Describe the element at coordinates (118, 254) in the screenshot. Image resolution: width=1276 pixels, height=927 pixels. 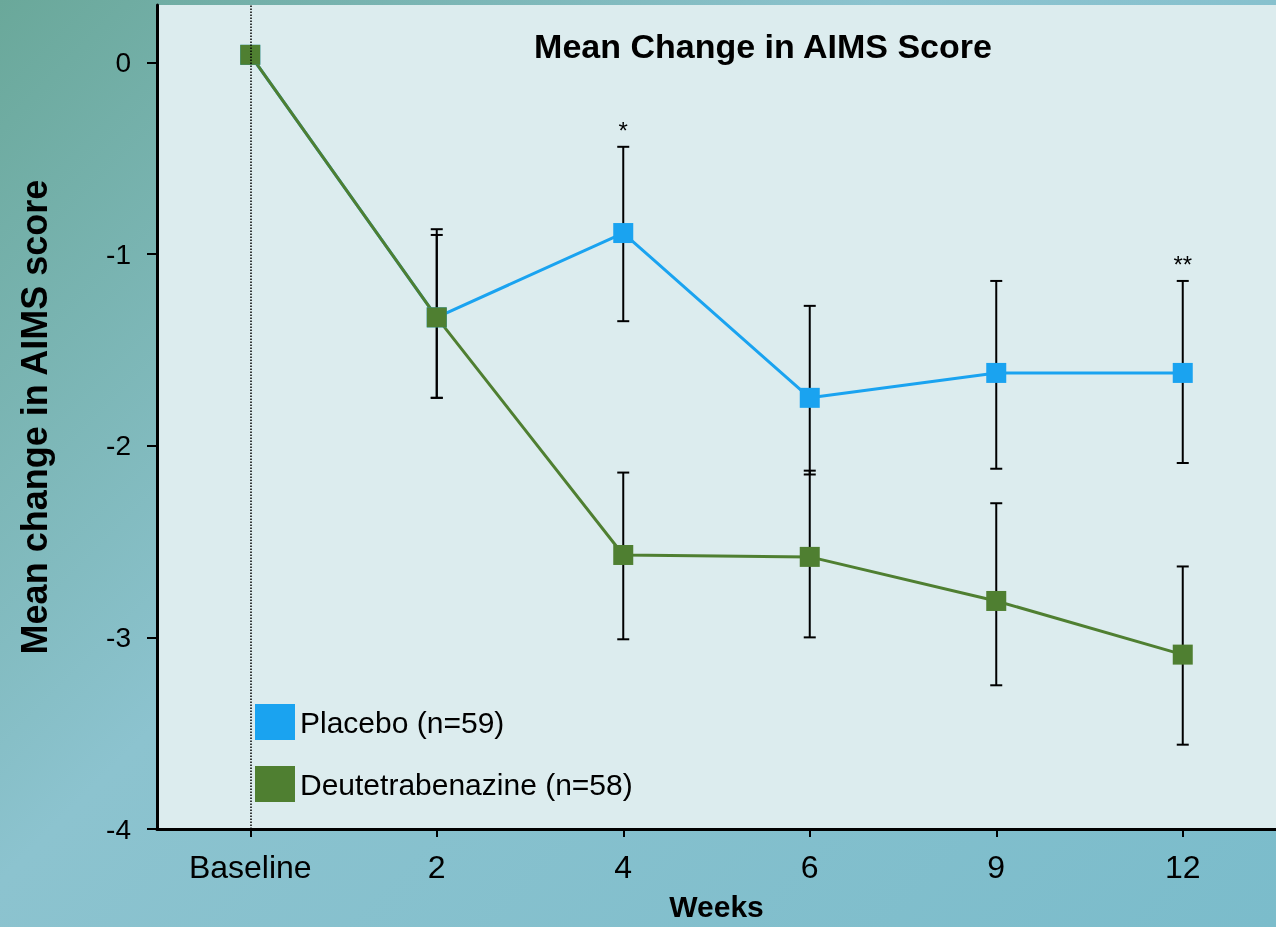
I see `y-tick-label: -1` at that location.